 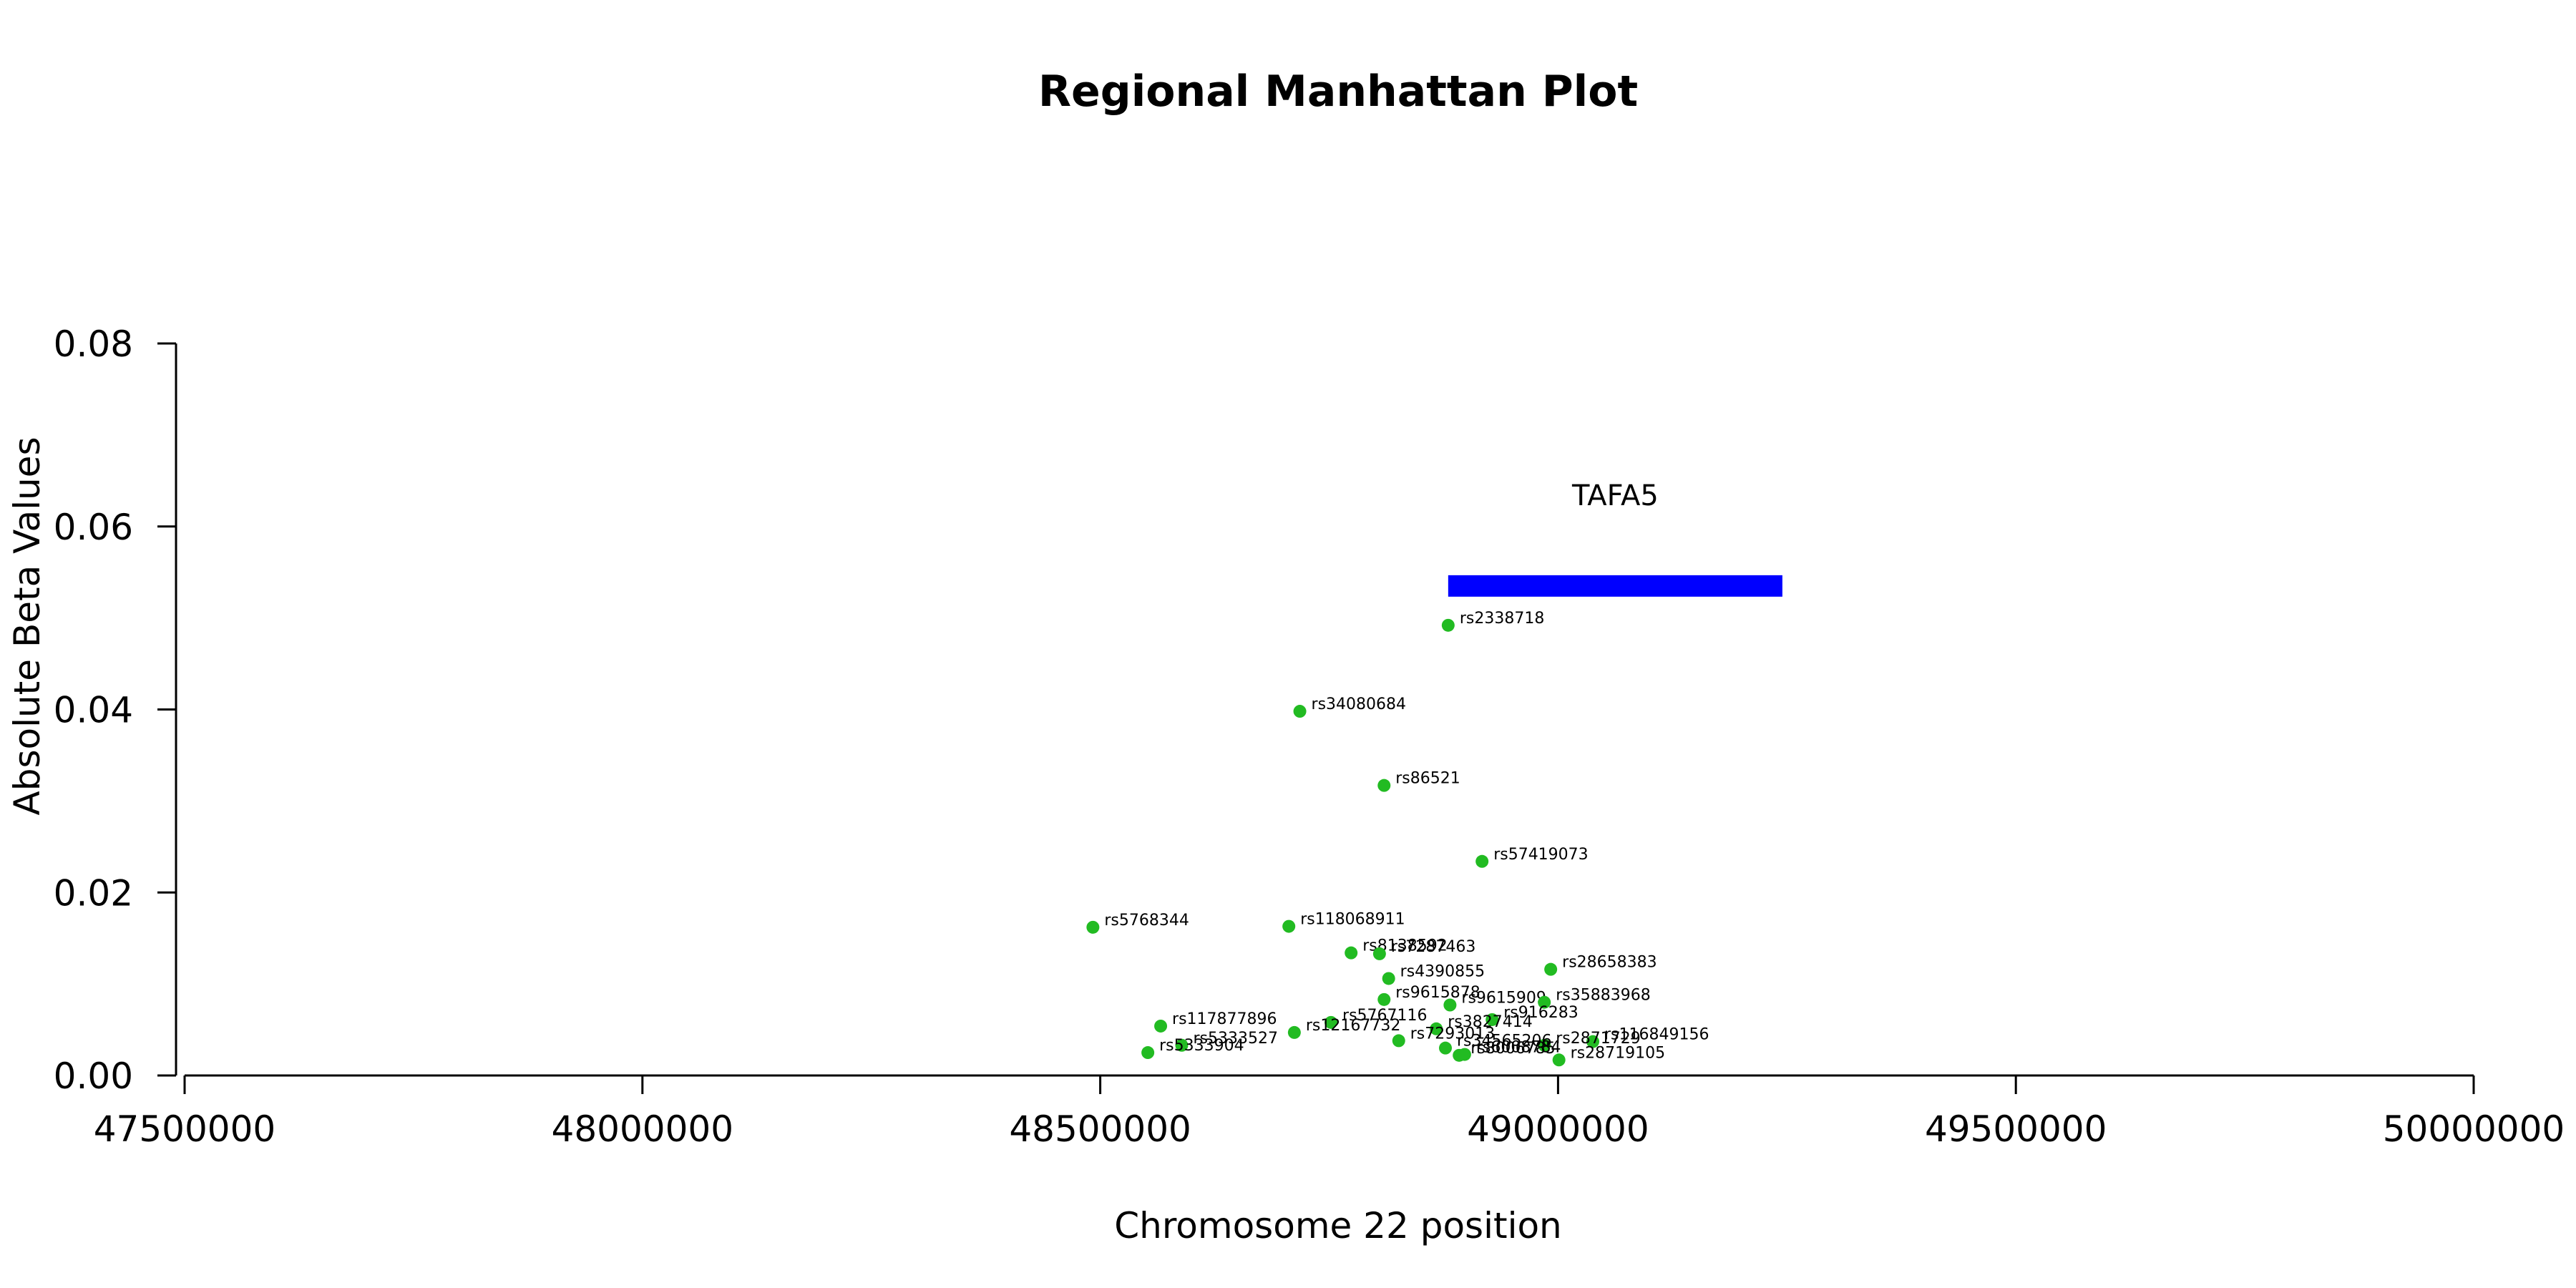 I want to click on chart-title: Regional Manhattan Plot, so click(x=1338, y=92).